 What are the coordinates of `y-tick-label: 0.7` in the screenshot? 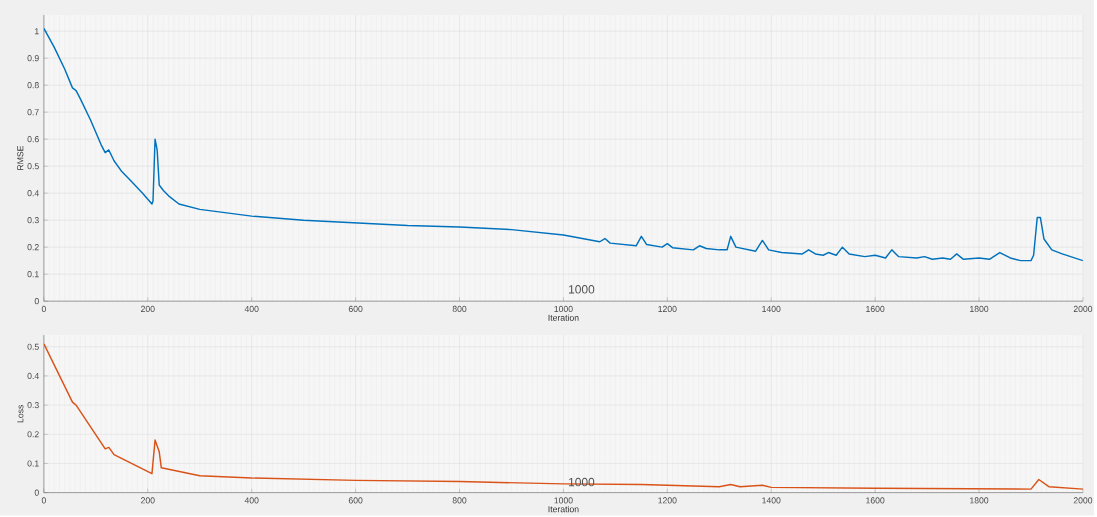 It's located at (33, 112).